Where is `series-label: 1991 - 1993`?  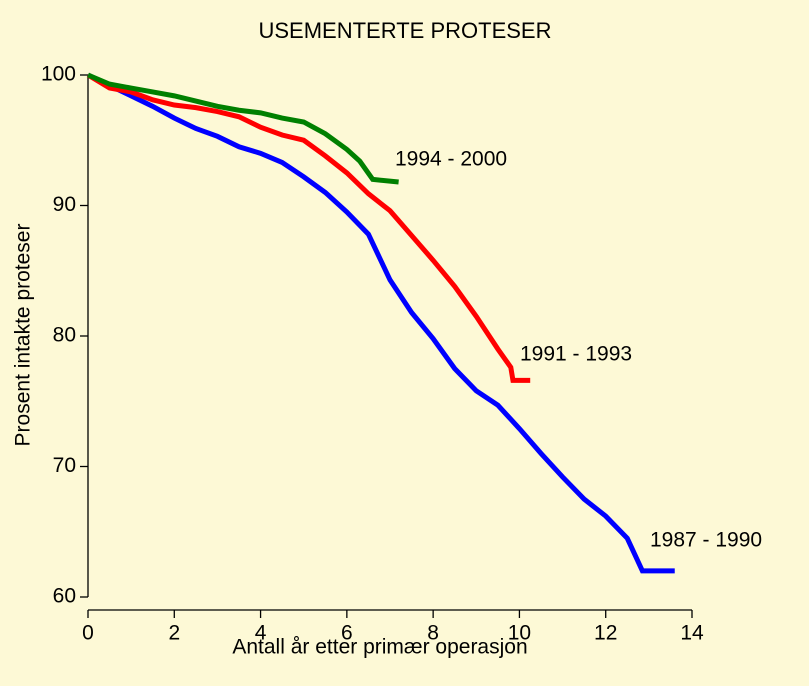
series-label: 1991 - 1993 is located at coordinates (576, 354).